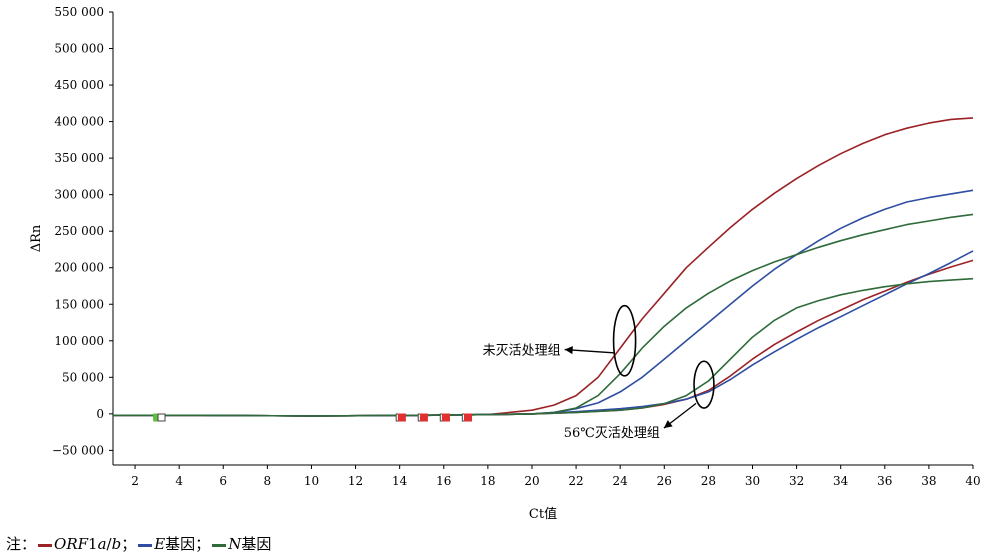  Describe the element at coordinates (79, 158) in the screenshot. I see `y-tick-label: 350 000` at that location.